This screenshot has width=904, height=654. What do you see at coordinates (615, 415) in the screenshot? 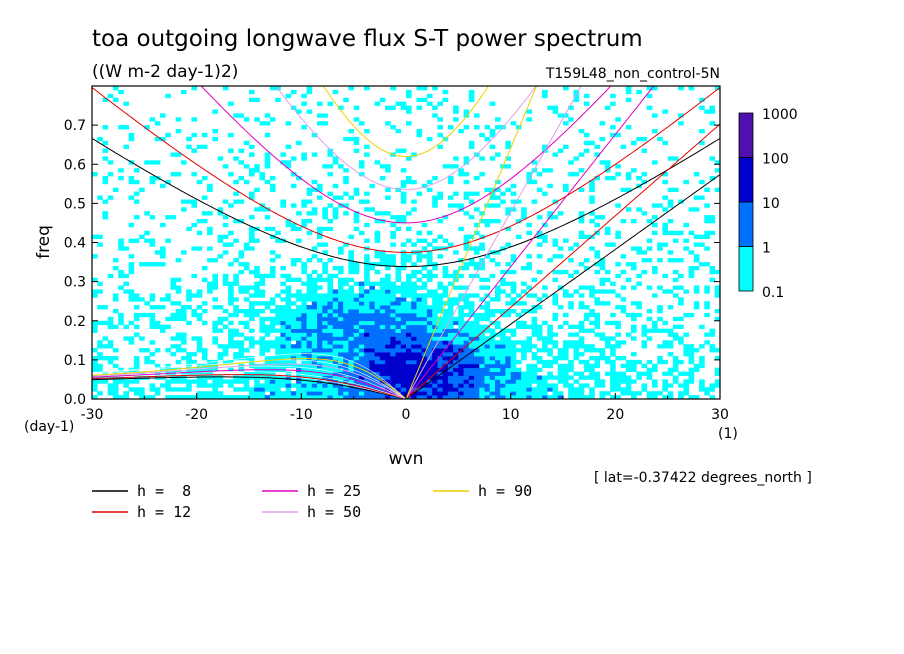
I see `x-tick-label: 20` at bounding box center [615, 415].